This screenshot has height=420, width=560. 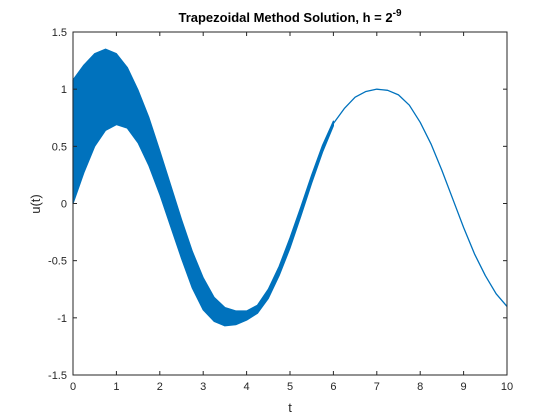 I want to click on x-tick-label: 6, so click(x=333, y=387).